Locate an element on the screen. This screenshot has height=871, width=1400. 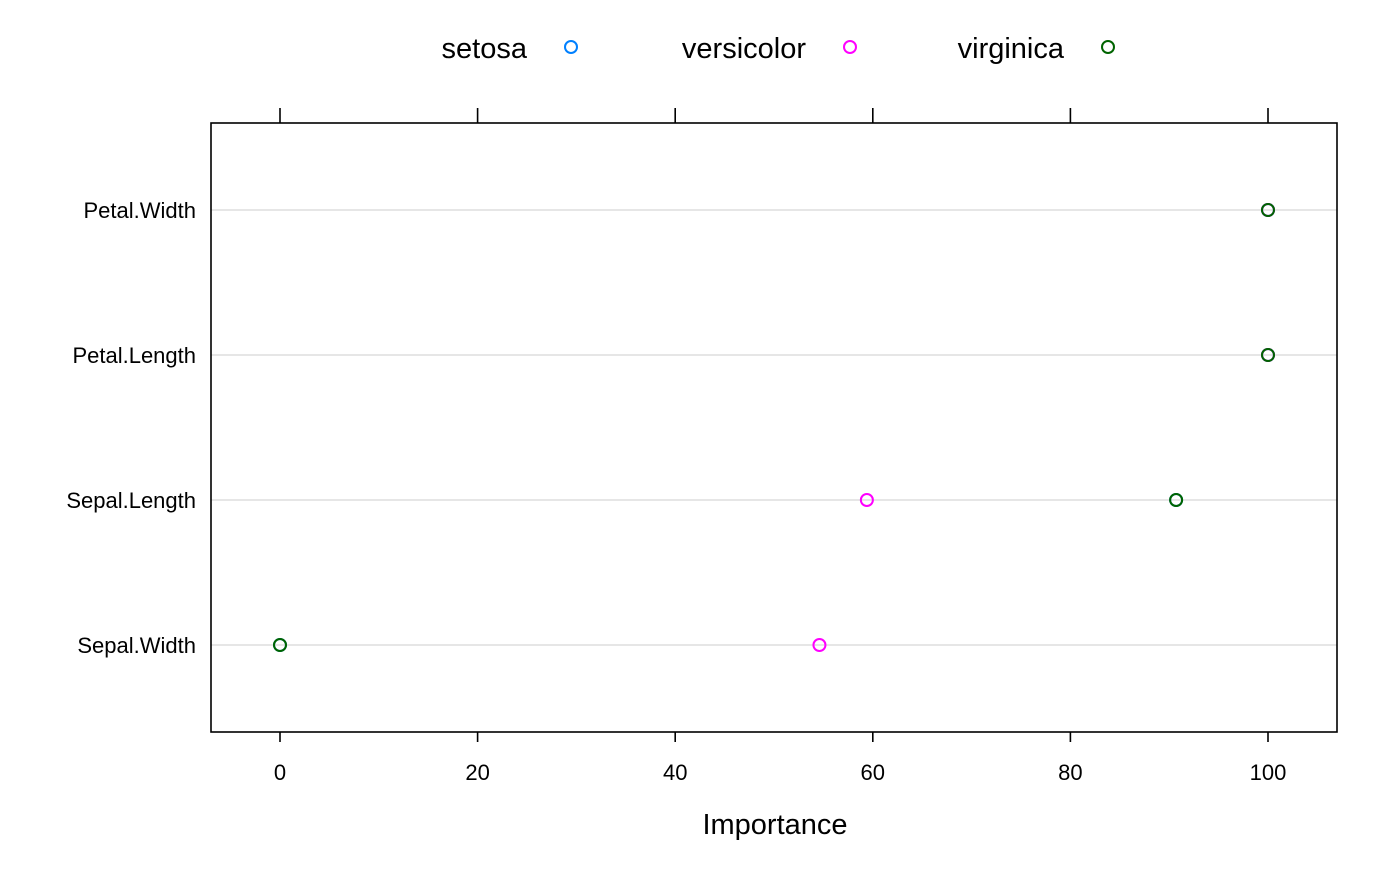
point-virginica-sepal-width is located at coordinates (280, 645).